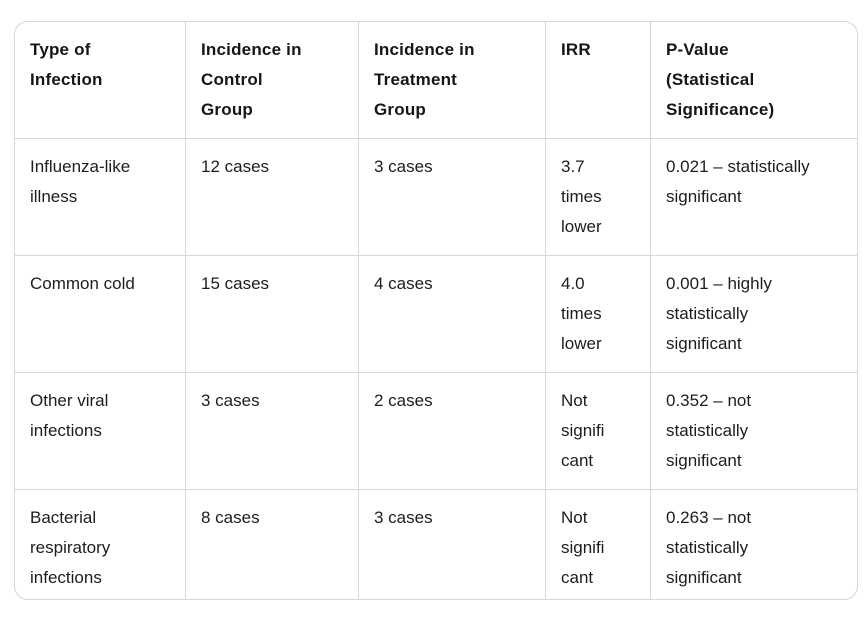  What do you see at coordinates (272, 431) in the screenshot?
I see `cell-control-incidence: 3 cases` at bounding box center [272, 431].